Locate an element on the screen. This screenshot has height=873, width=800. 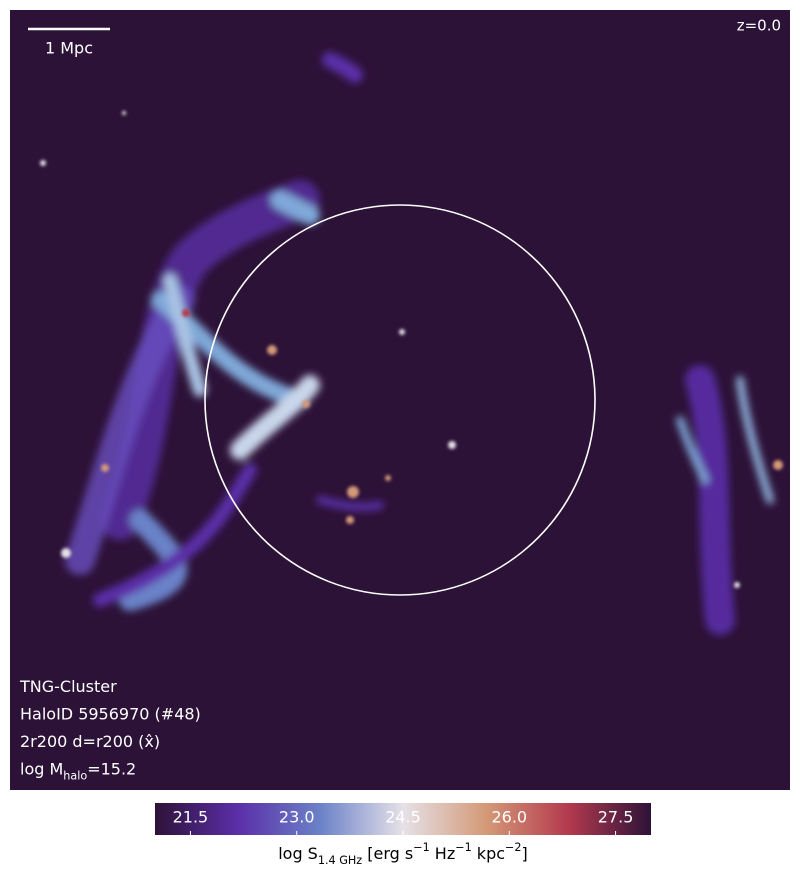
info-line: TNG-Cluster is located at coordinates (68, 686).